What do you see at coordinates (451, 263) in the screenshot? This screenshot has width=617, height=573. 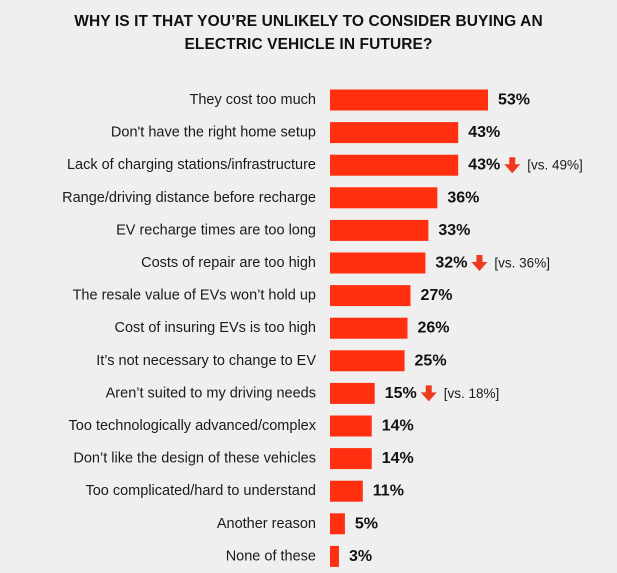 I see `value-label: 32%` at bounding box center [451, 263].